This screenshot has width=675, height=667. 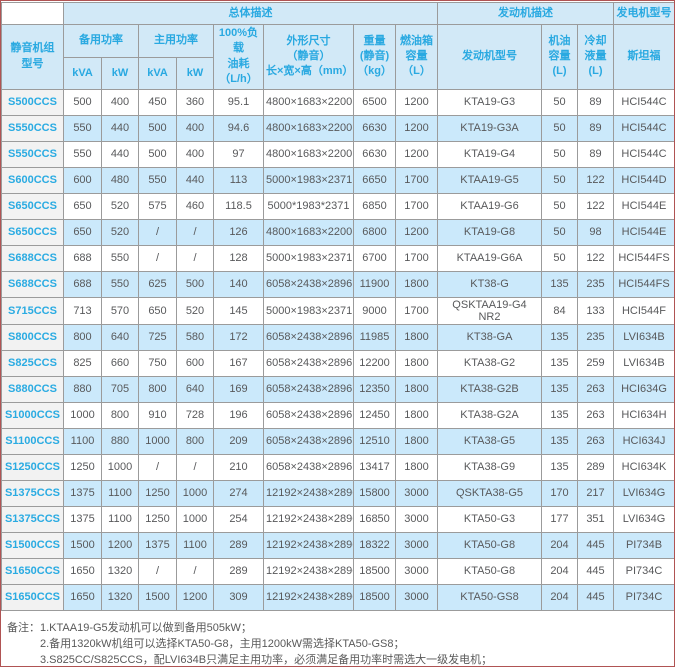 I want to click on prime-kva-cell: 725, so click(x=157, y=337).